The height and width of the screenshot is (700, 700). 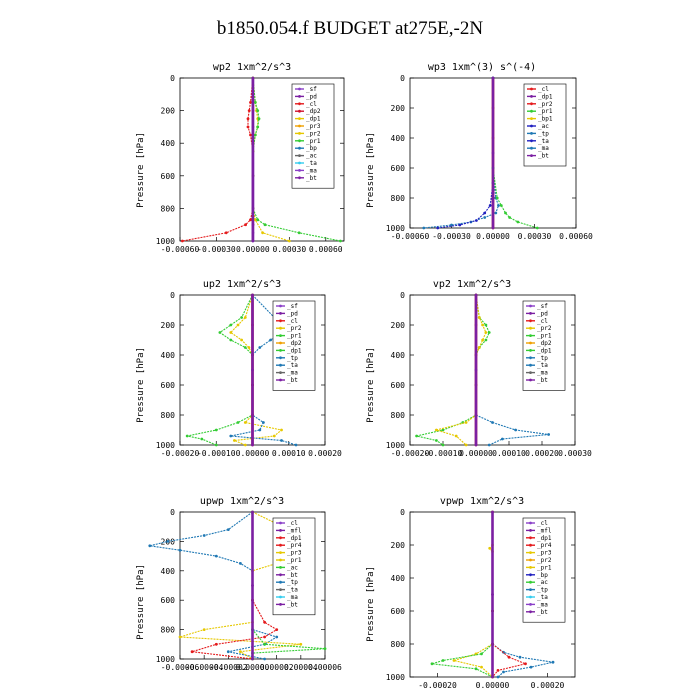 I want to click on x-tick-label: 0.00020, so click(x=548, y=685).